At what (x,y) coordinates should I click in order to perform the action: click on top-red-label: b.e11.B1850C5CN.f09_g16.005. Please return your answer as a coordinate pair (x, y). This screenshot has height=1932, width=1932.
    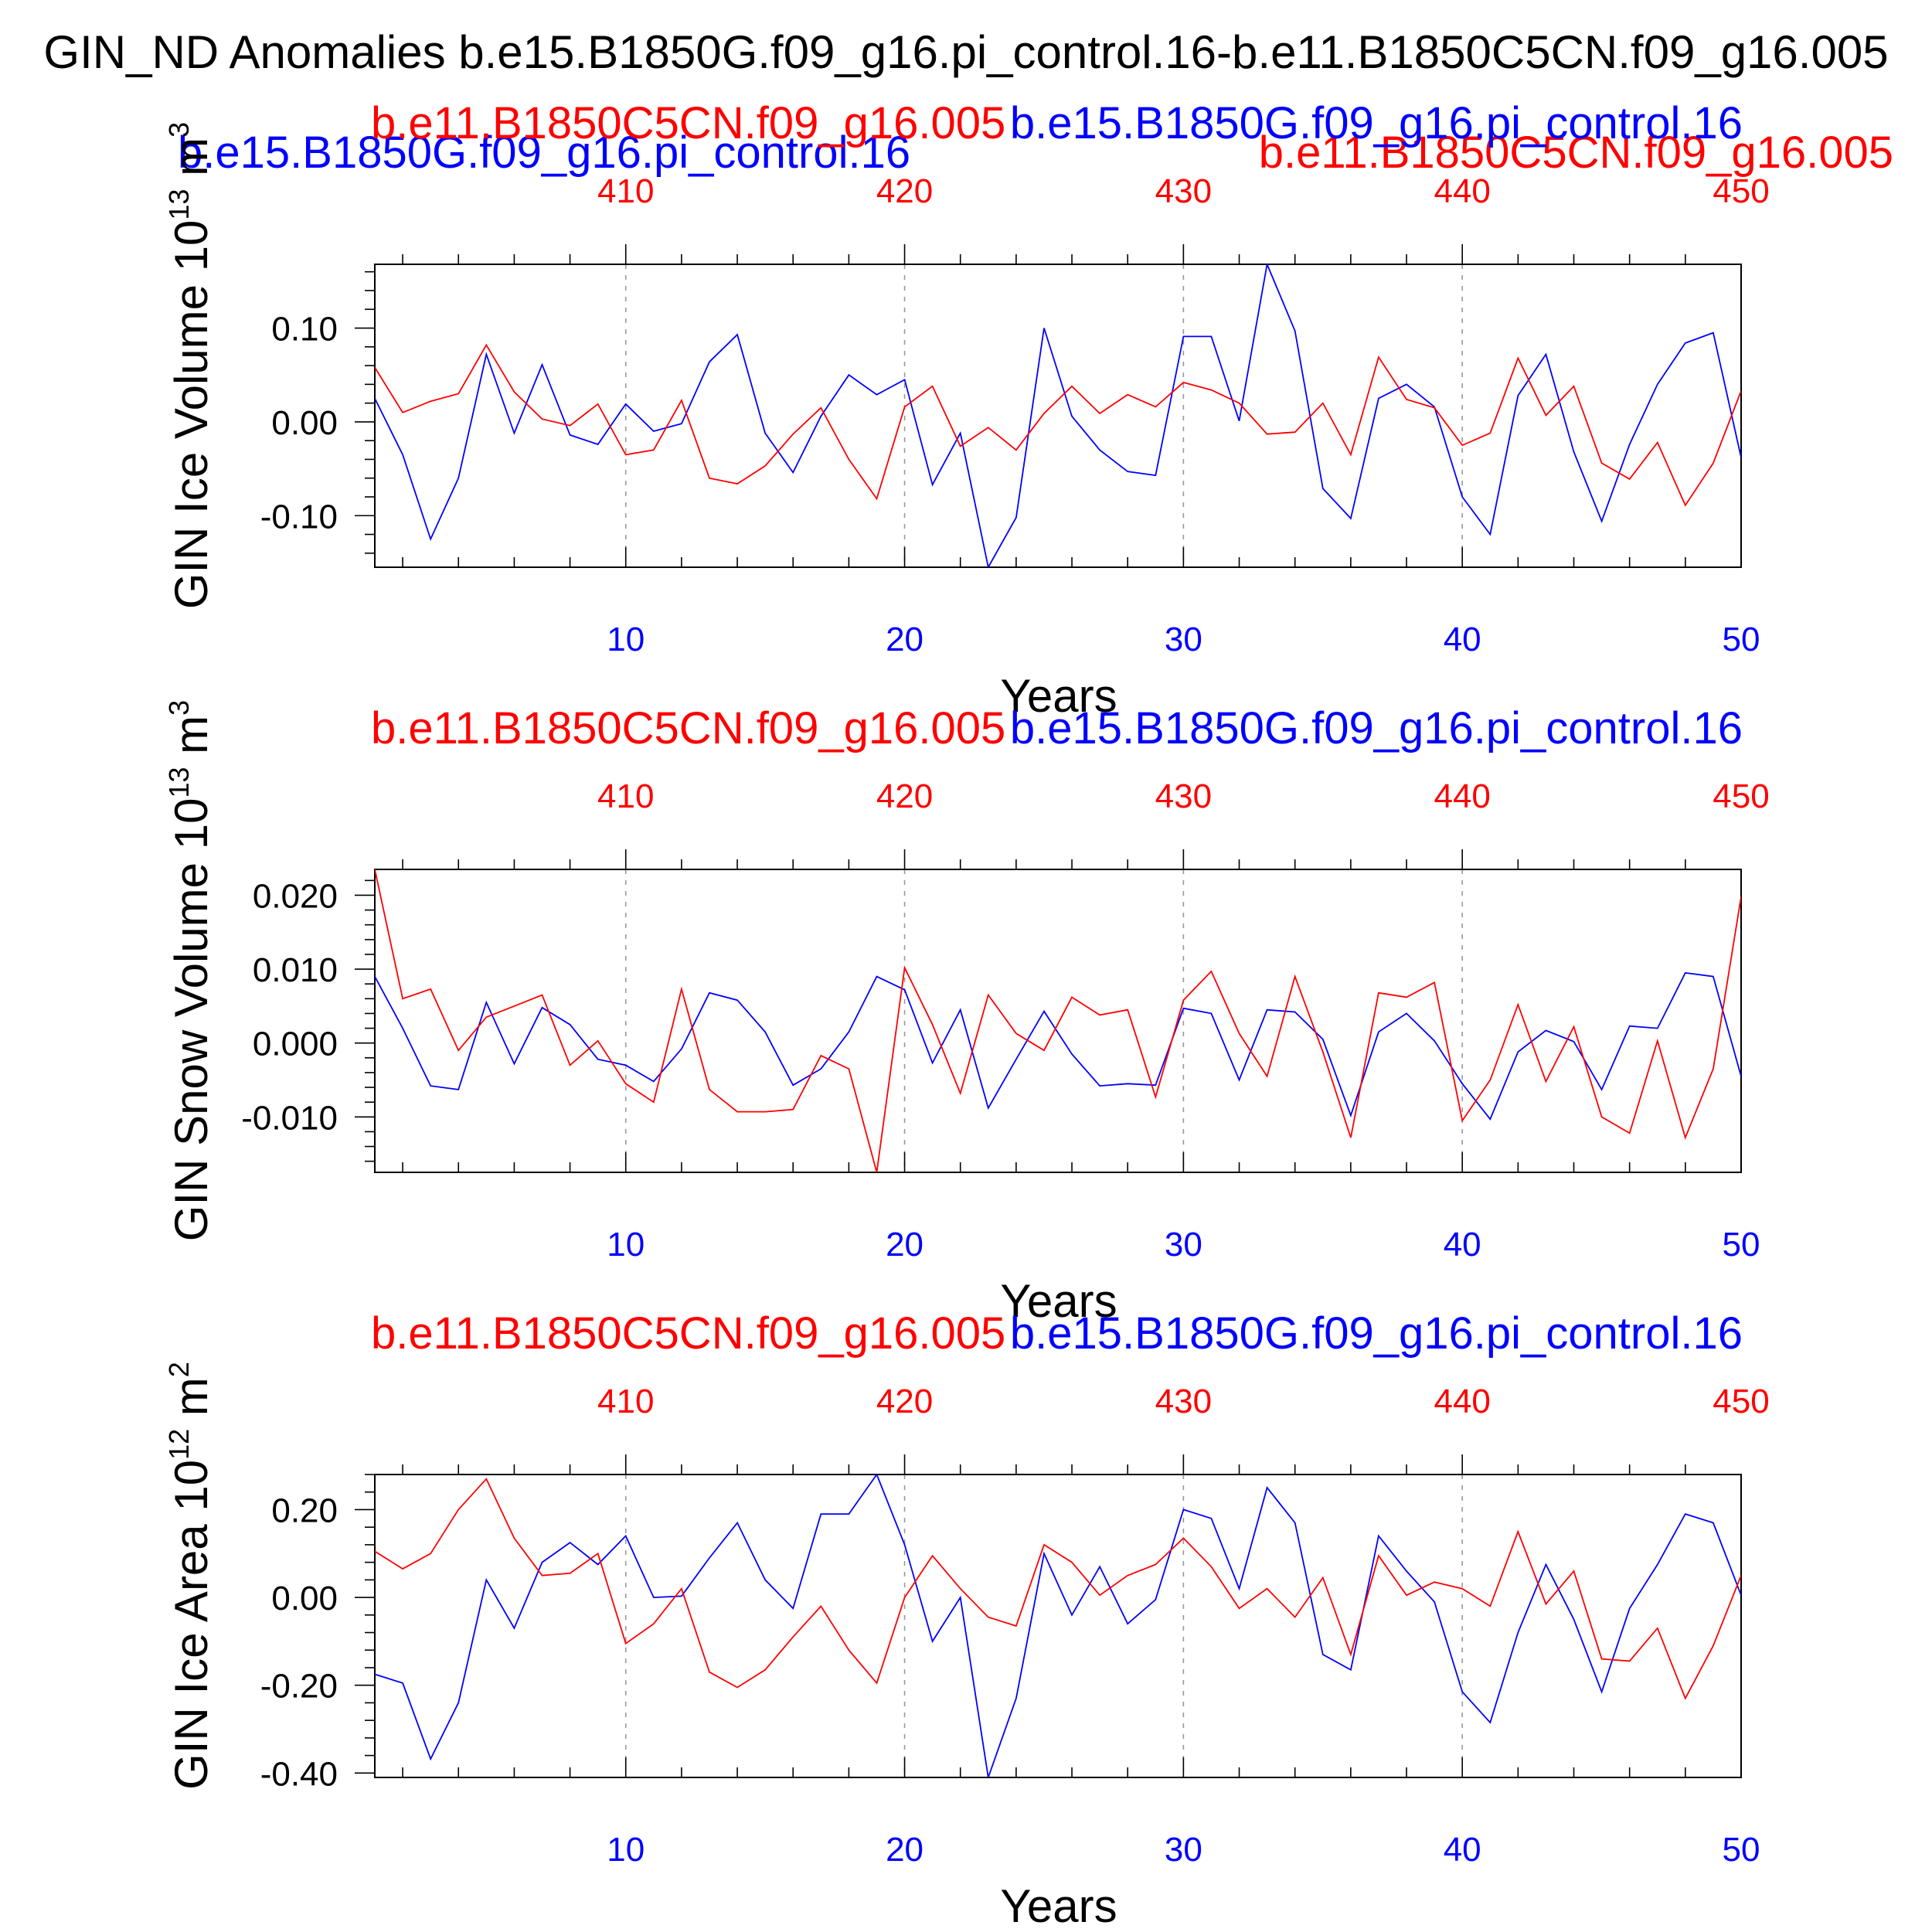
    Looking at the image, I should click on (1576, 153).